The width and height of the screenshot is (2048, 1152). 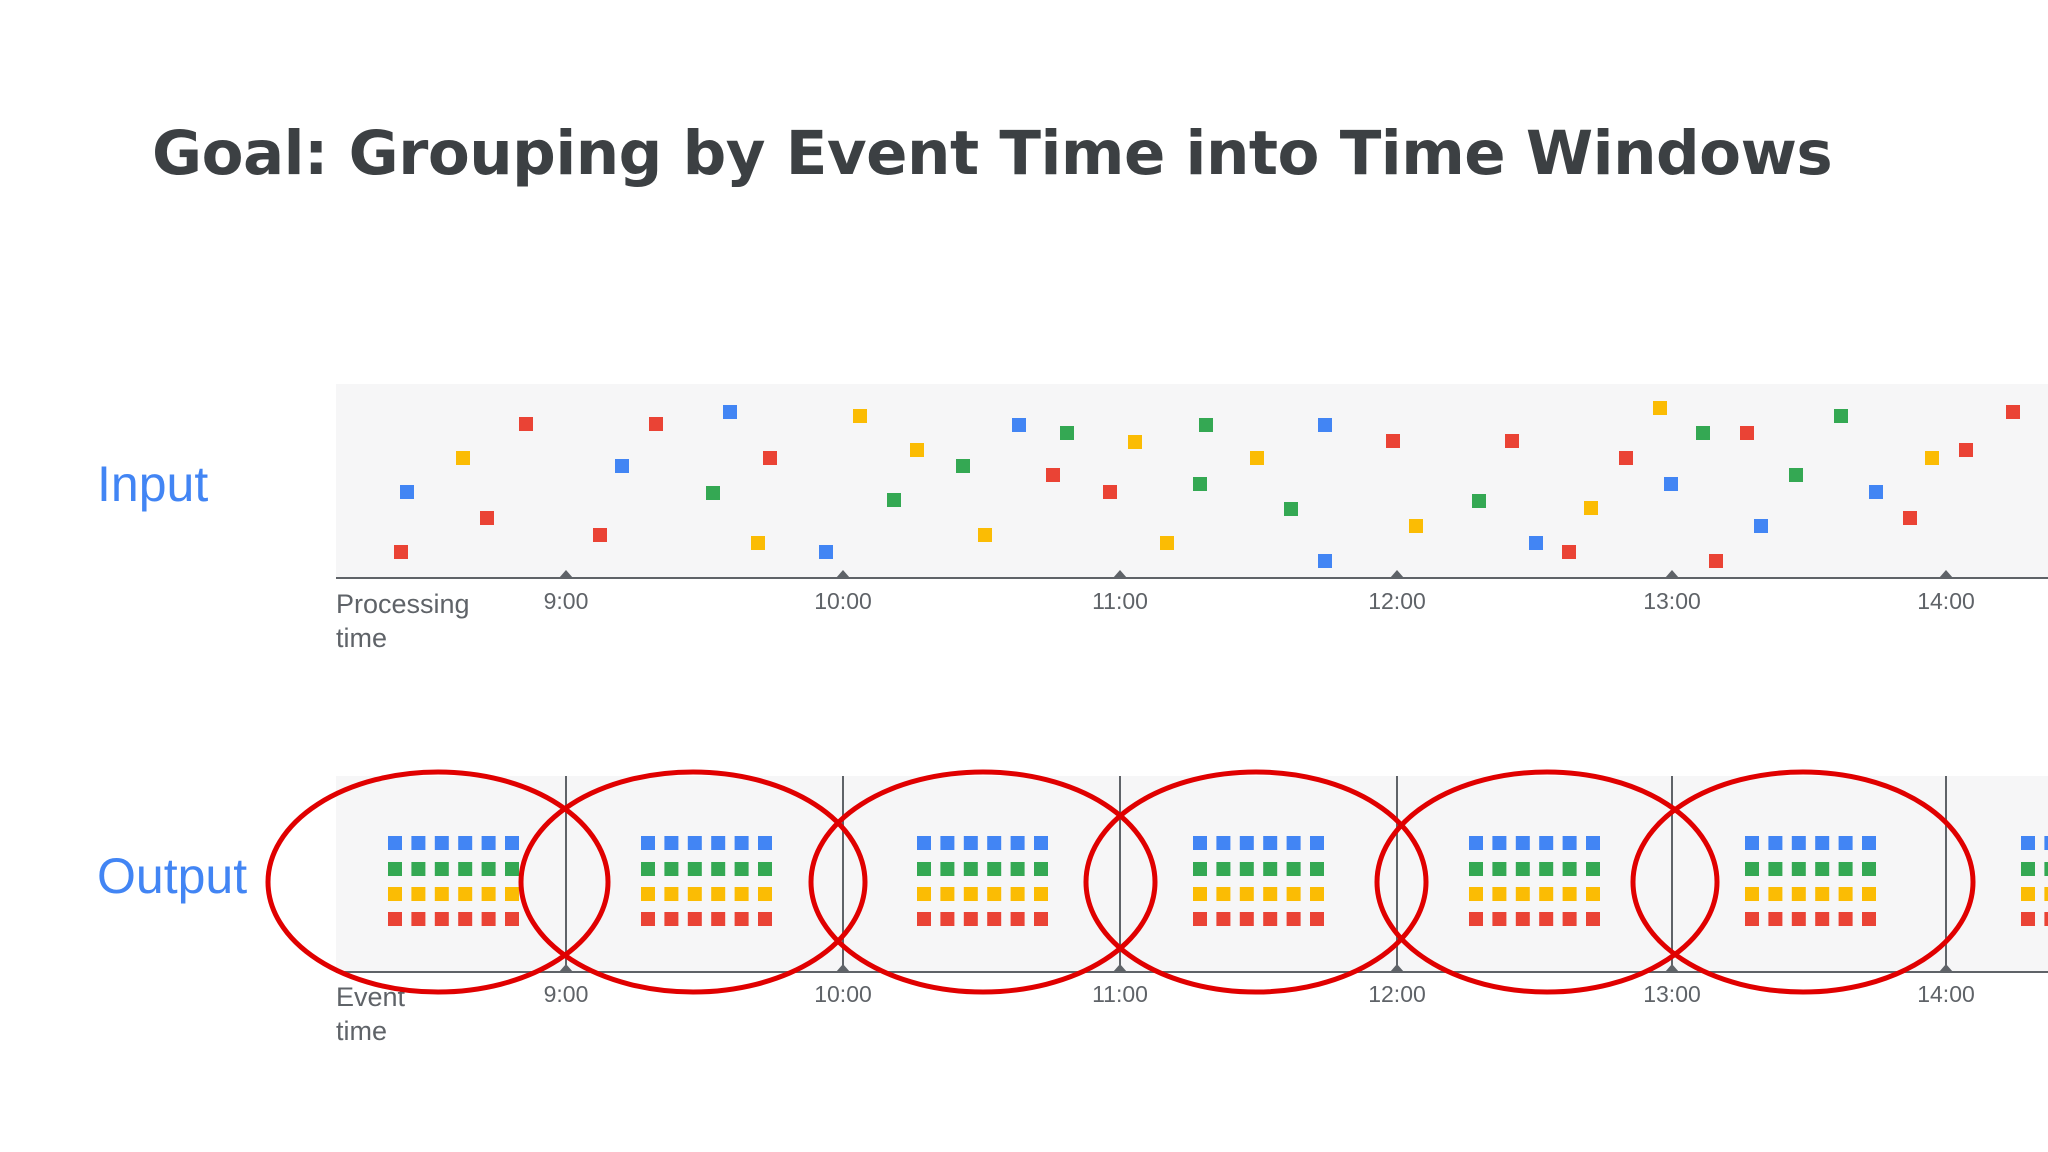 What do you see at coordinates (1192, 968) in the screenshot?
I see `event-time-axis` at bounding box center [1192, 968].